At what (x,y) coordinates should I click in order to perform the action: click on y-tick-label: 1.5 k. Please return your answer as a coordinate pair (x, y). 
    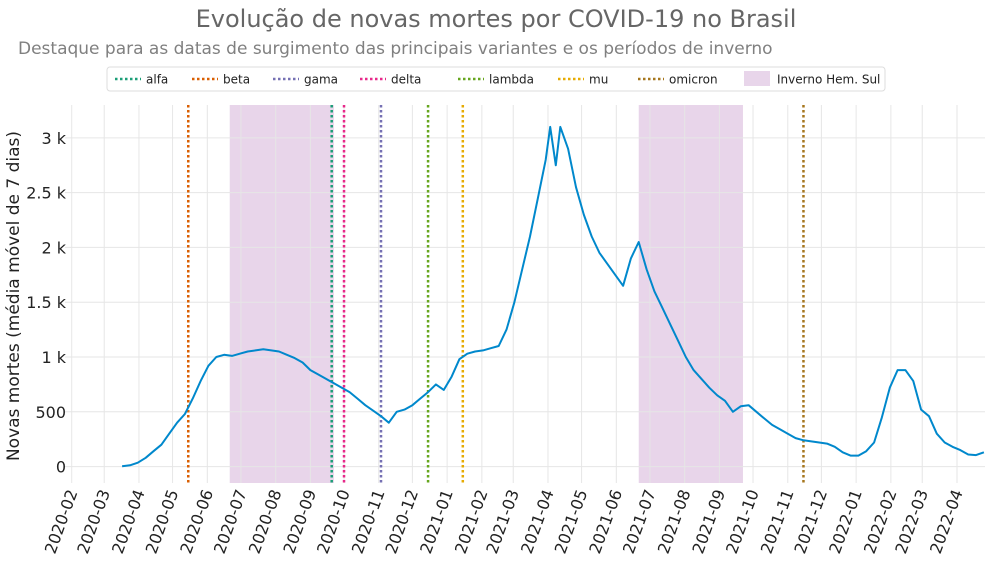
    Looking at the image, I should click on (46, 302).